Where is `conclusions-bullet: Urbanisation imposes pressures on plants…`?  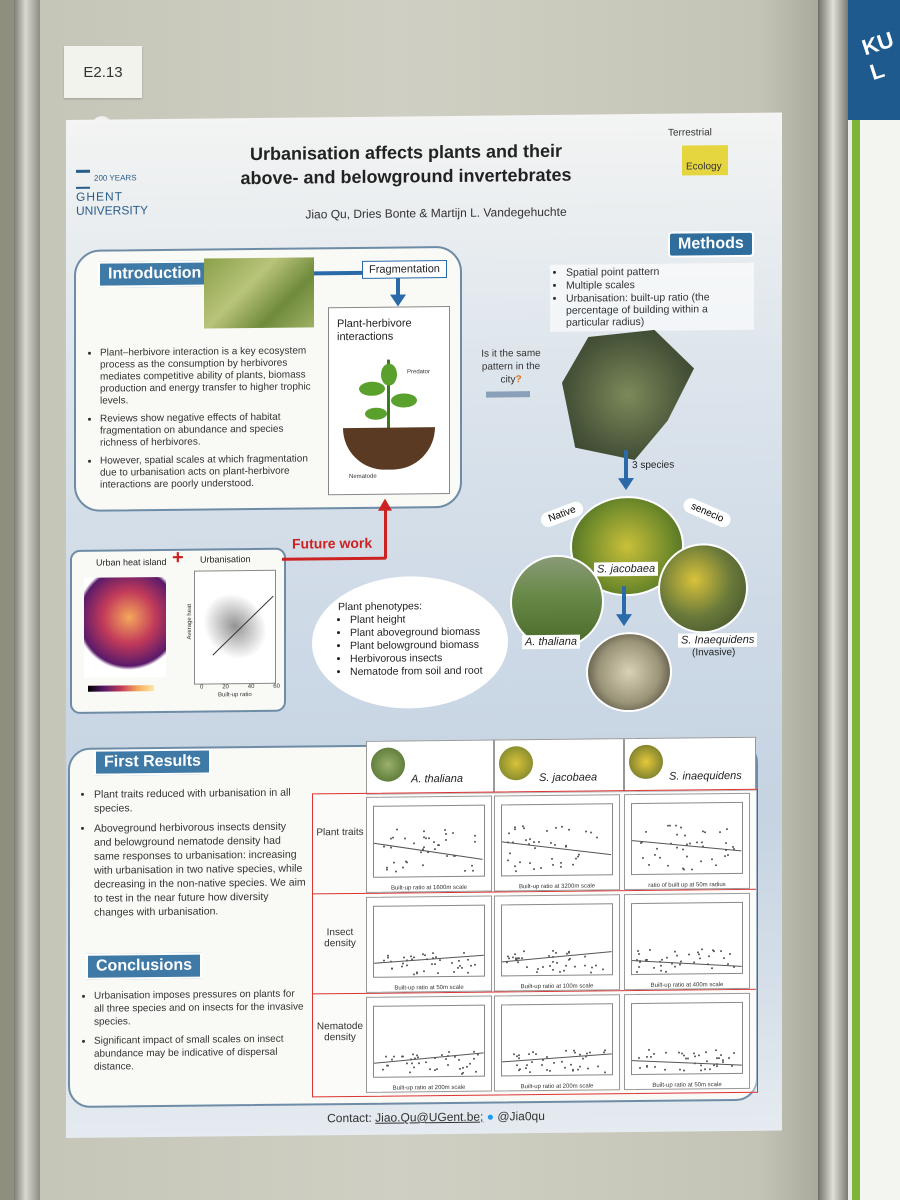 conclusions-bullet: Urbanisation imposes pressures on plants… is located at coordinates (200, 1007).